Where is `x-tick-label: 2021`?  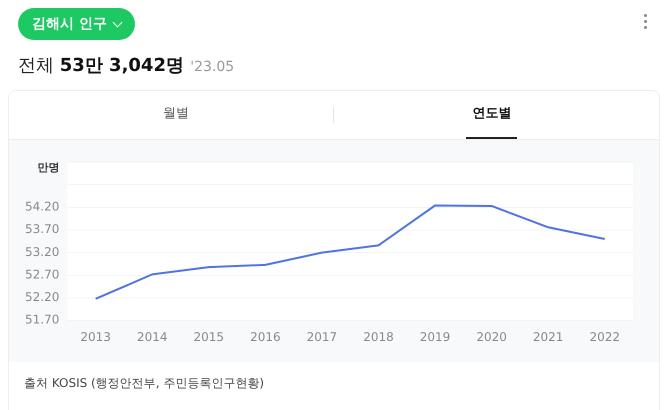 x-tick-label: 2021 is located at coordinates (548, 337).